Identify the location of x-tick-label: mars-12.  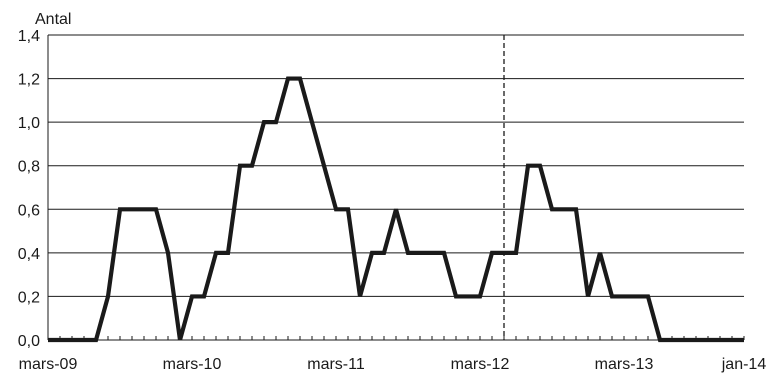
(480, 364).